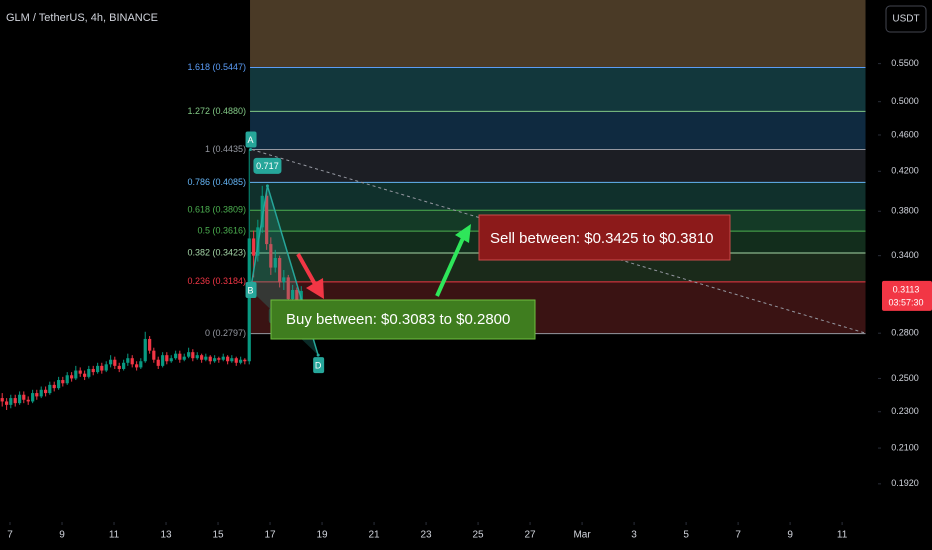 The image size is (932, 550). What do you see at coordinates (216, 111) in the screenshot?
I see `fib-label: 1.272 (0.4880)` at bounding box center [216, 111].